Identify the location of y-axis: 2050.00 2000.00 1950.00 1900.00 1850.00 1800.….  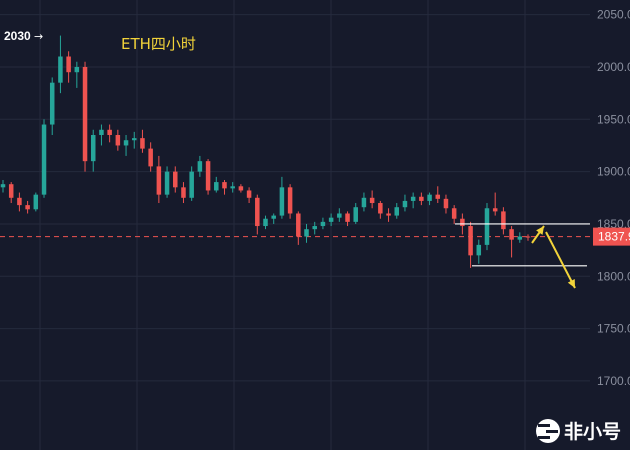
(613, 198).